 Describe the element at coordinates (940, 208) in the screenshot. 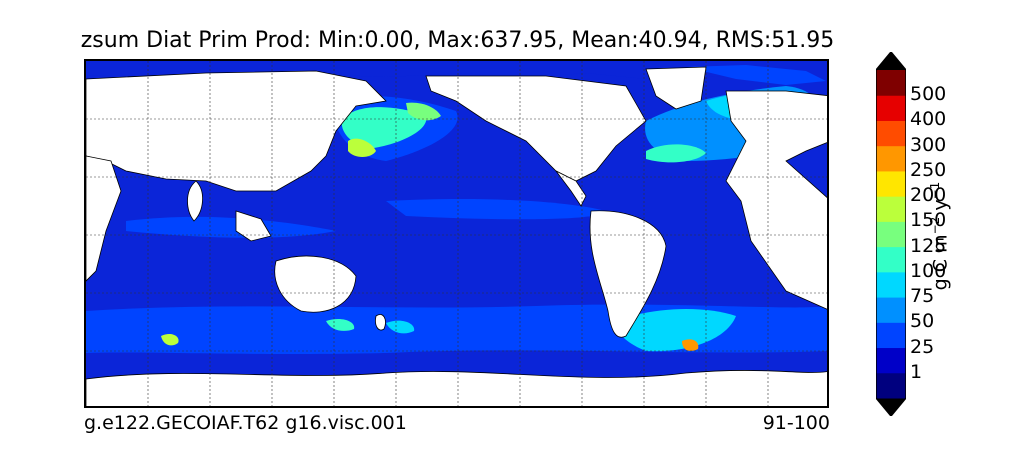

I see `units-time: y` at that location.